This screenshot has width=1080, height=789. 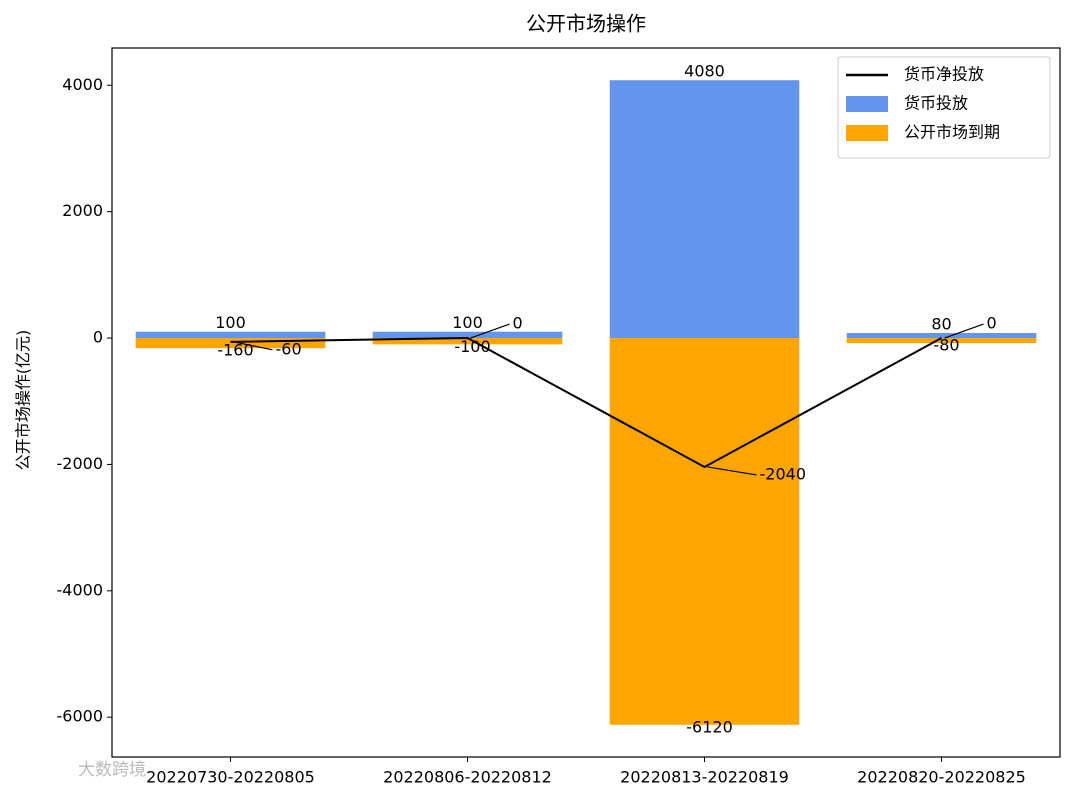 I want to click on x-tick-label: 20220813-20220819, so click(x=704, y=777).